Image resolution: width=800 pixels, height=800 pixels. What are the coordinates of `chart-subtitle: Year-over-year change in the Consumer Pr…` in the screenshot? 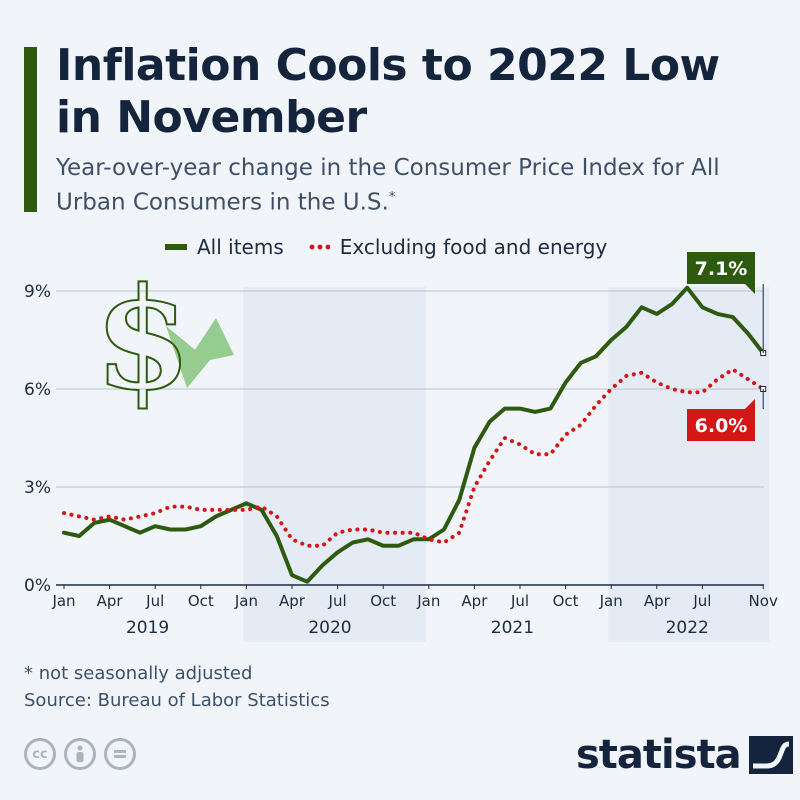 It's located at (406, 186).